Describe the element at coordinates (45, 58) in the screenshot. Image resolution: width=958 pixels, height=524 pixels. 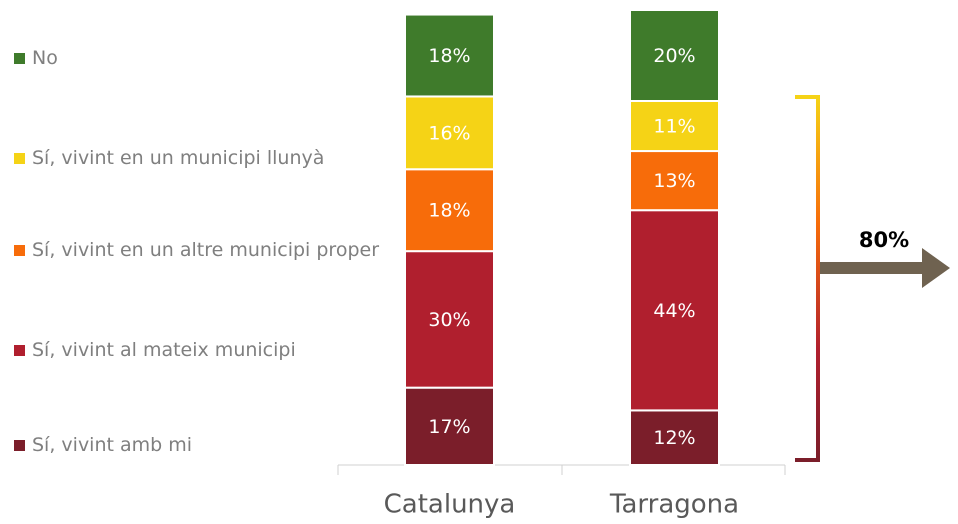
I see `legend-label: No` at that location.